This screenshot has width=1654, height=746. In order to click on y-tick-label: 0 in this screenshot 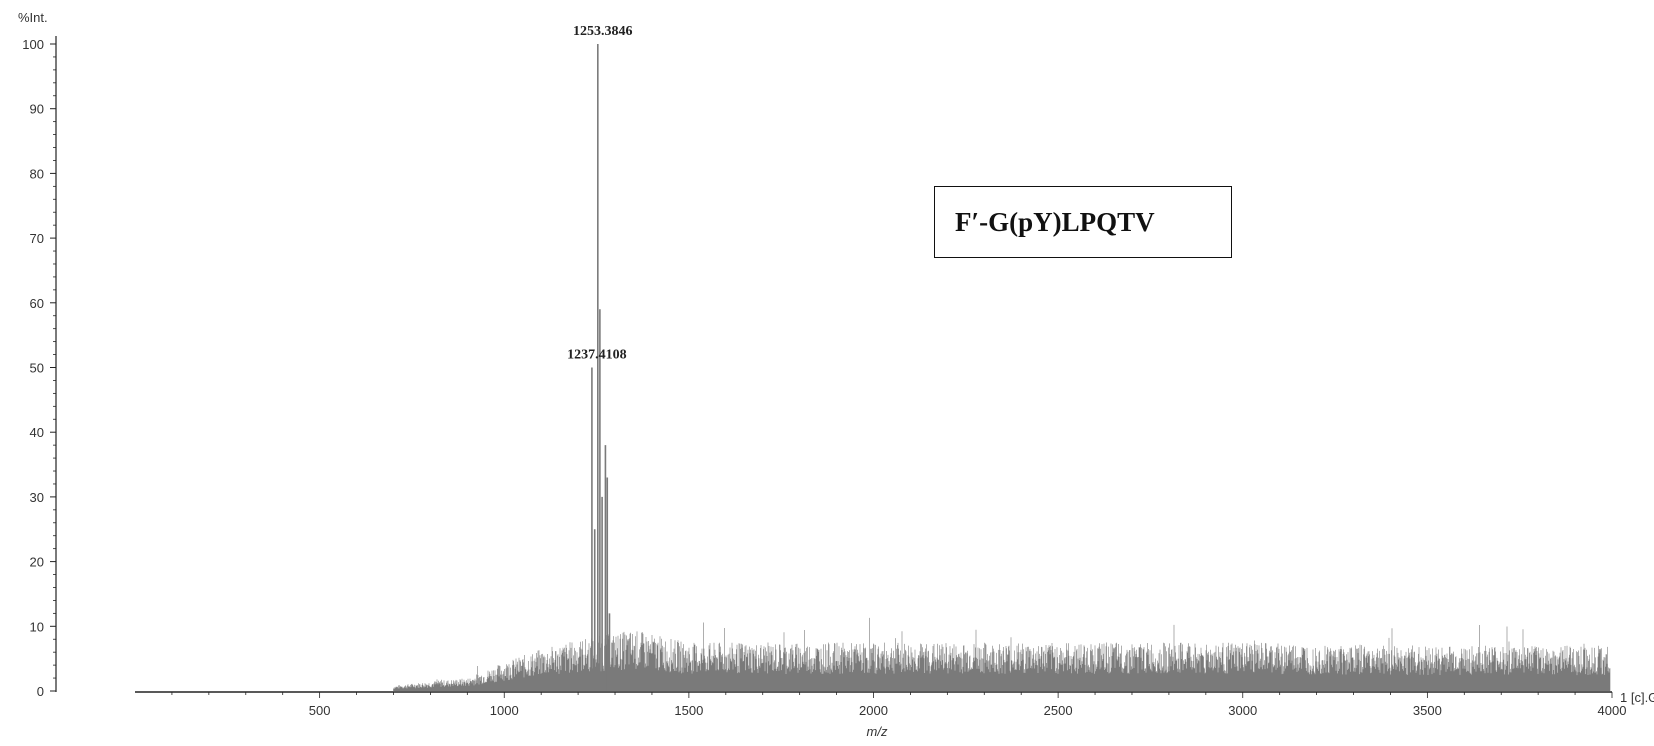, I will do `click(40, 691)`.